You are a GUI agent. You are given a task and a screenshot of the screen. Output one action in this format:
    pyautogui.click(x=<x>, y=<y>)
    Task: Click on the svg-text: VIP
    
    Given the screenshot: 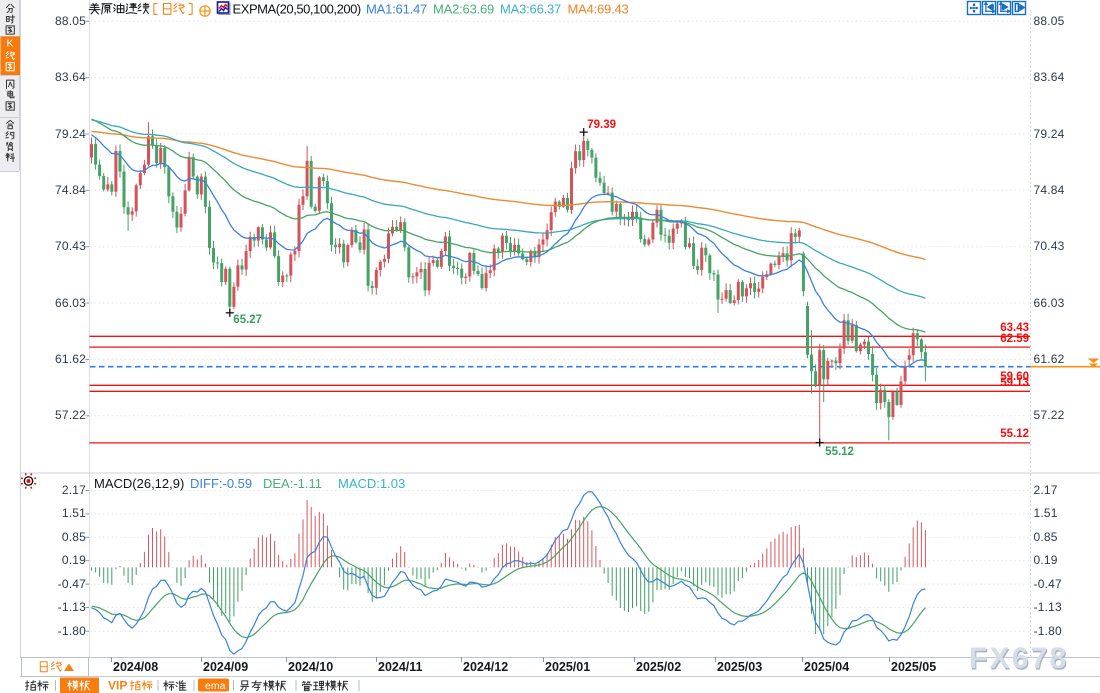 What is the action you would take?
    pyautogui.click(x=117, y=686)
    